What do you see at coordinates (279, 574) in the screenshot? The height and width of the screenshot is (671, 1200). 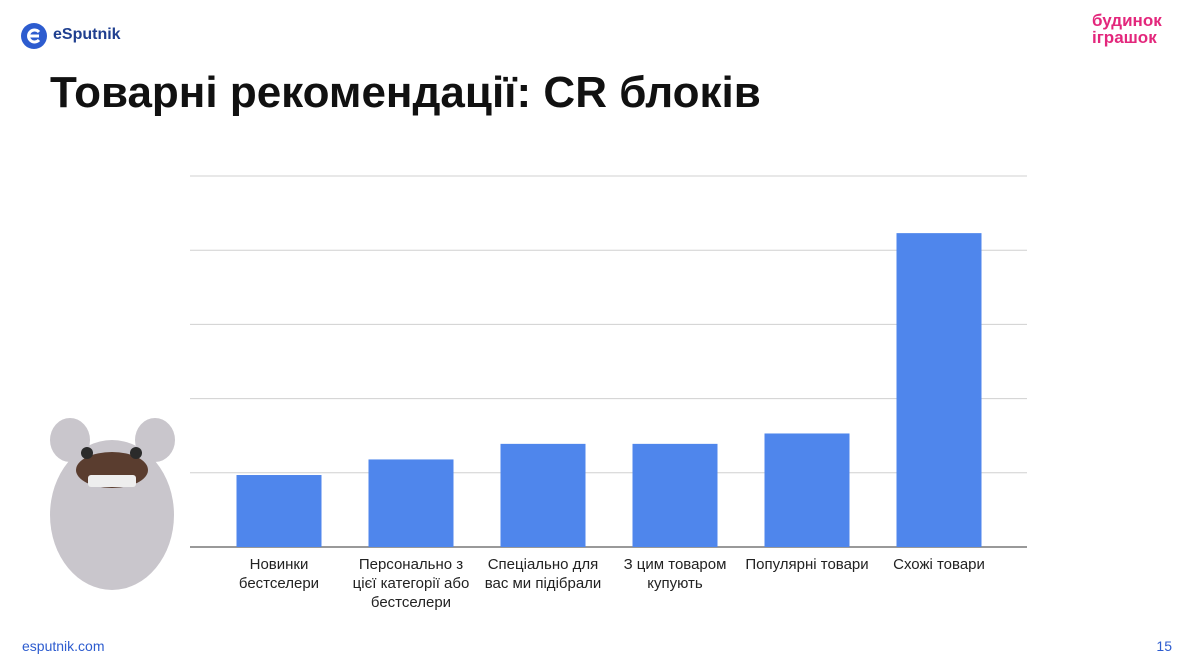 I see `x-tick-label: Новинки бестселери` at bounding box center [279, 574].